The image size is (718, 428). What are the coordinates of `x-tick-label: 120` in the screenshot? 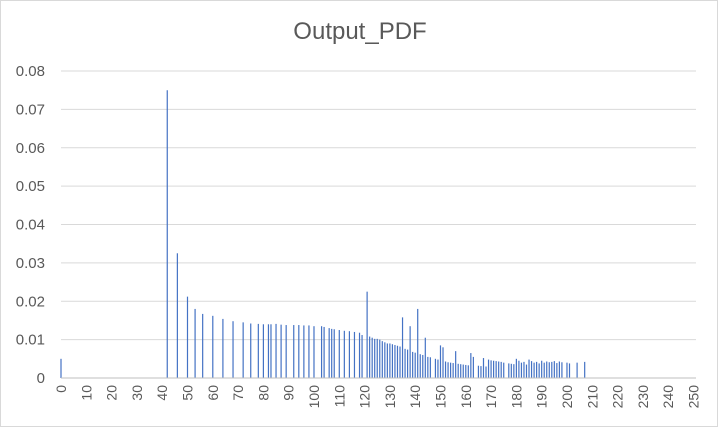 It's located at (365, 397).